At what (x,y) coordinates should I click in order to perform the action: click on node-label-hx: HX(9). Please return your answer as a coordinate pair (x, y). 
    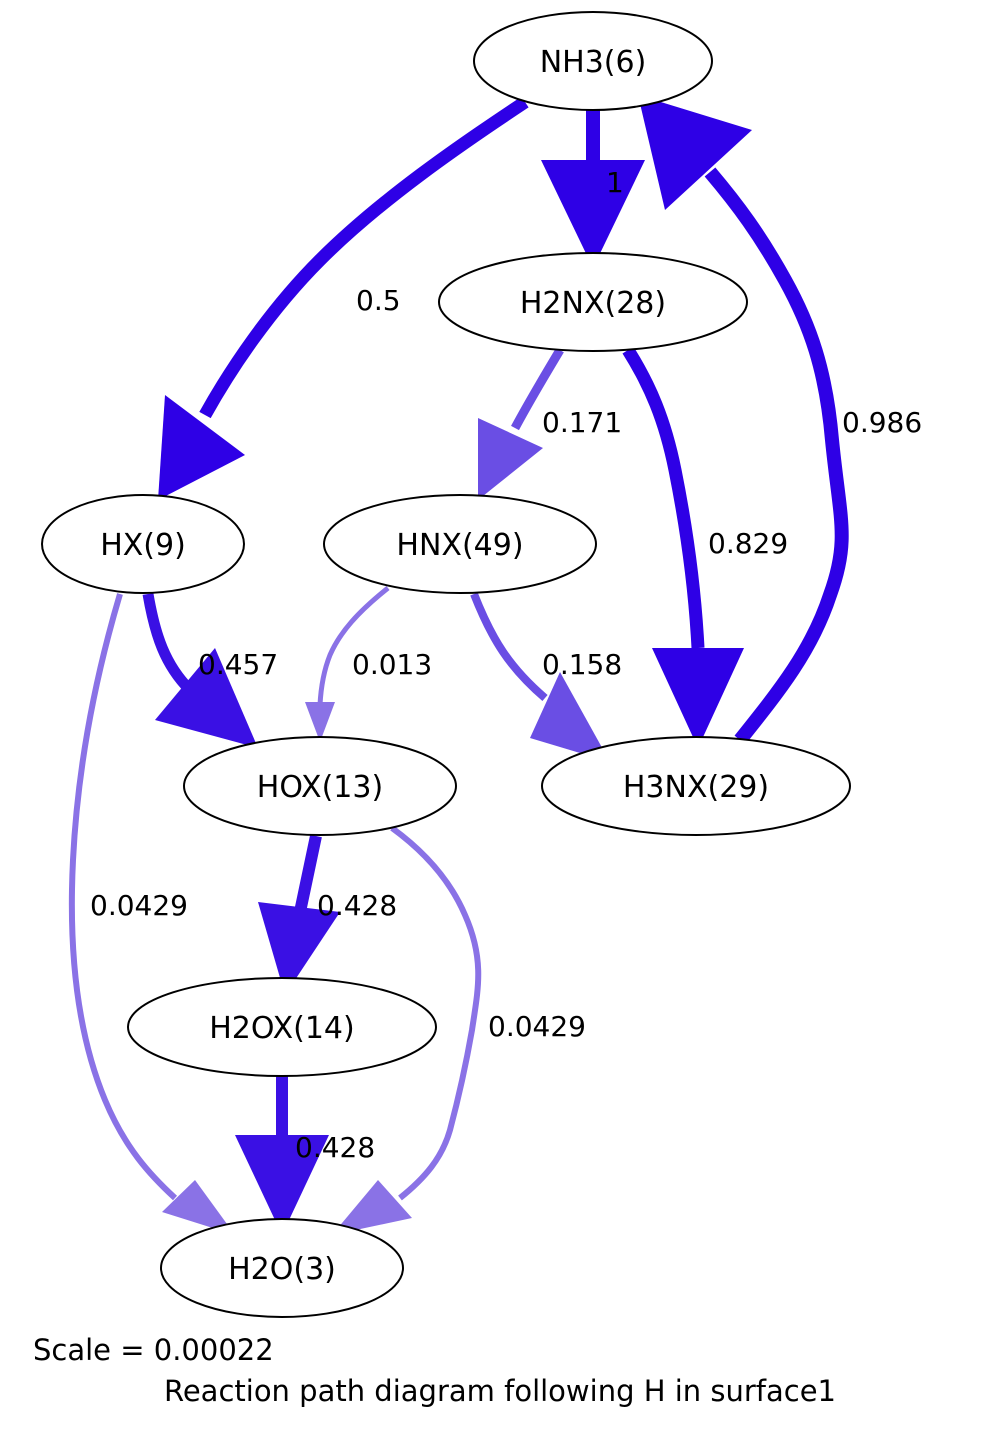
    Looking at the image, I should click on (143, 545).